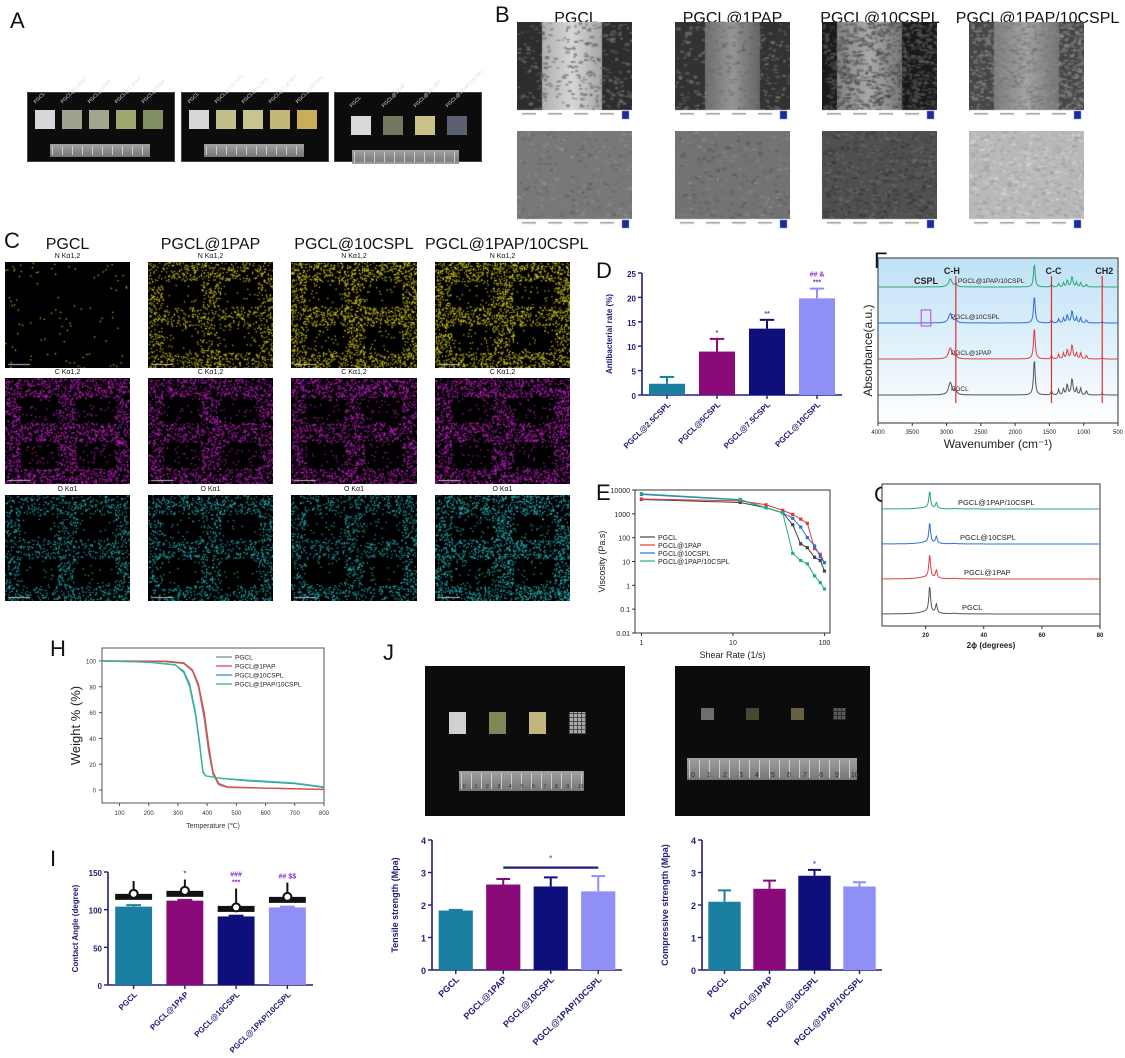 This screenshot has height=1058, width=1125. What do you see at coordinates (354, 548) in the screenshot?
I see `eds-map-oxygen` at bounding box center [354, 548].